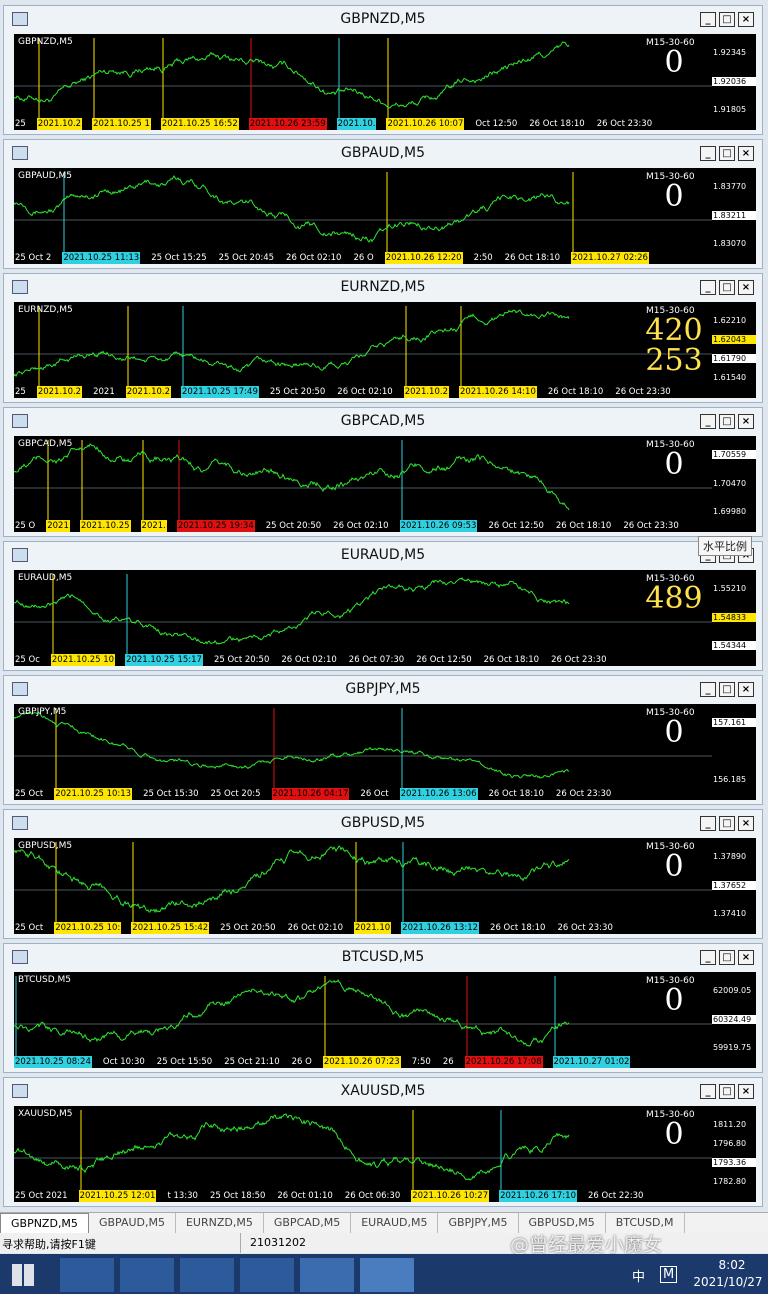  I want to click on window-buttons: _□×, so click(727, 421).